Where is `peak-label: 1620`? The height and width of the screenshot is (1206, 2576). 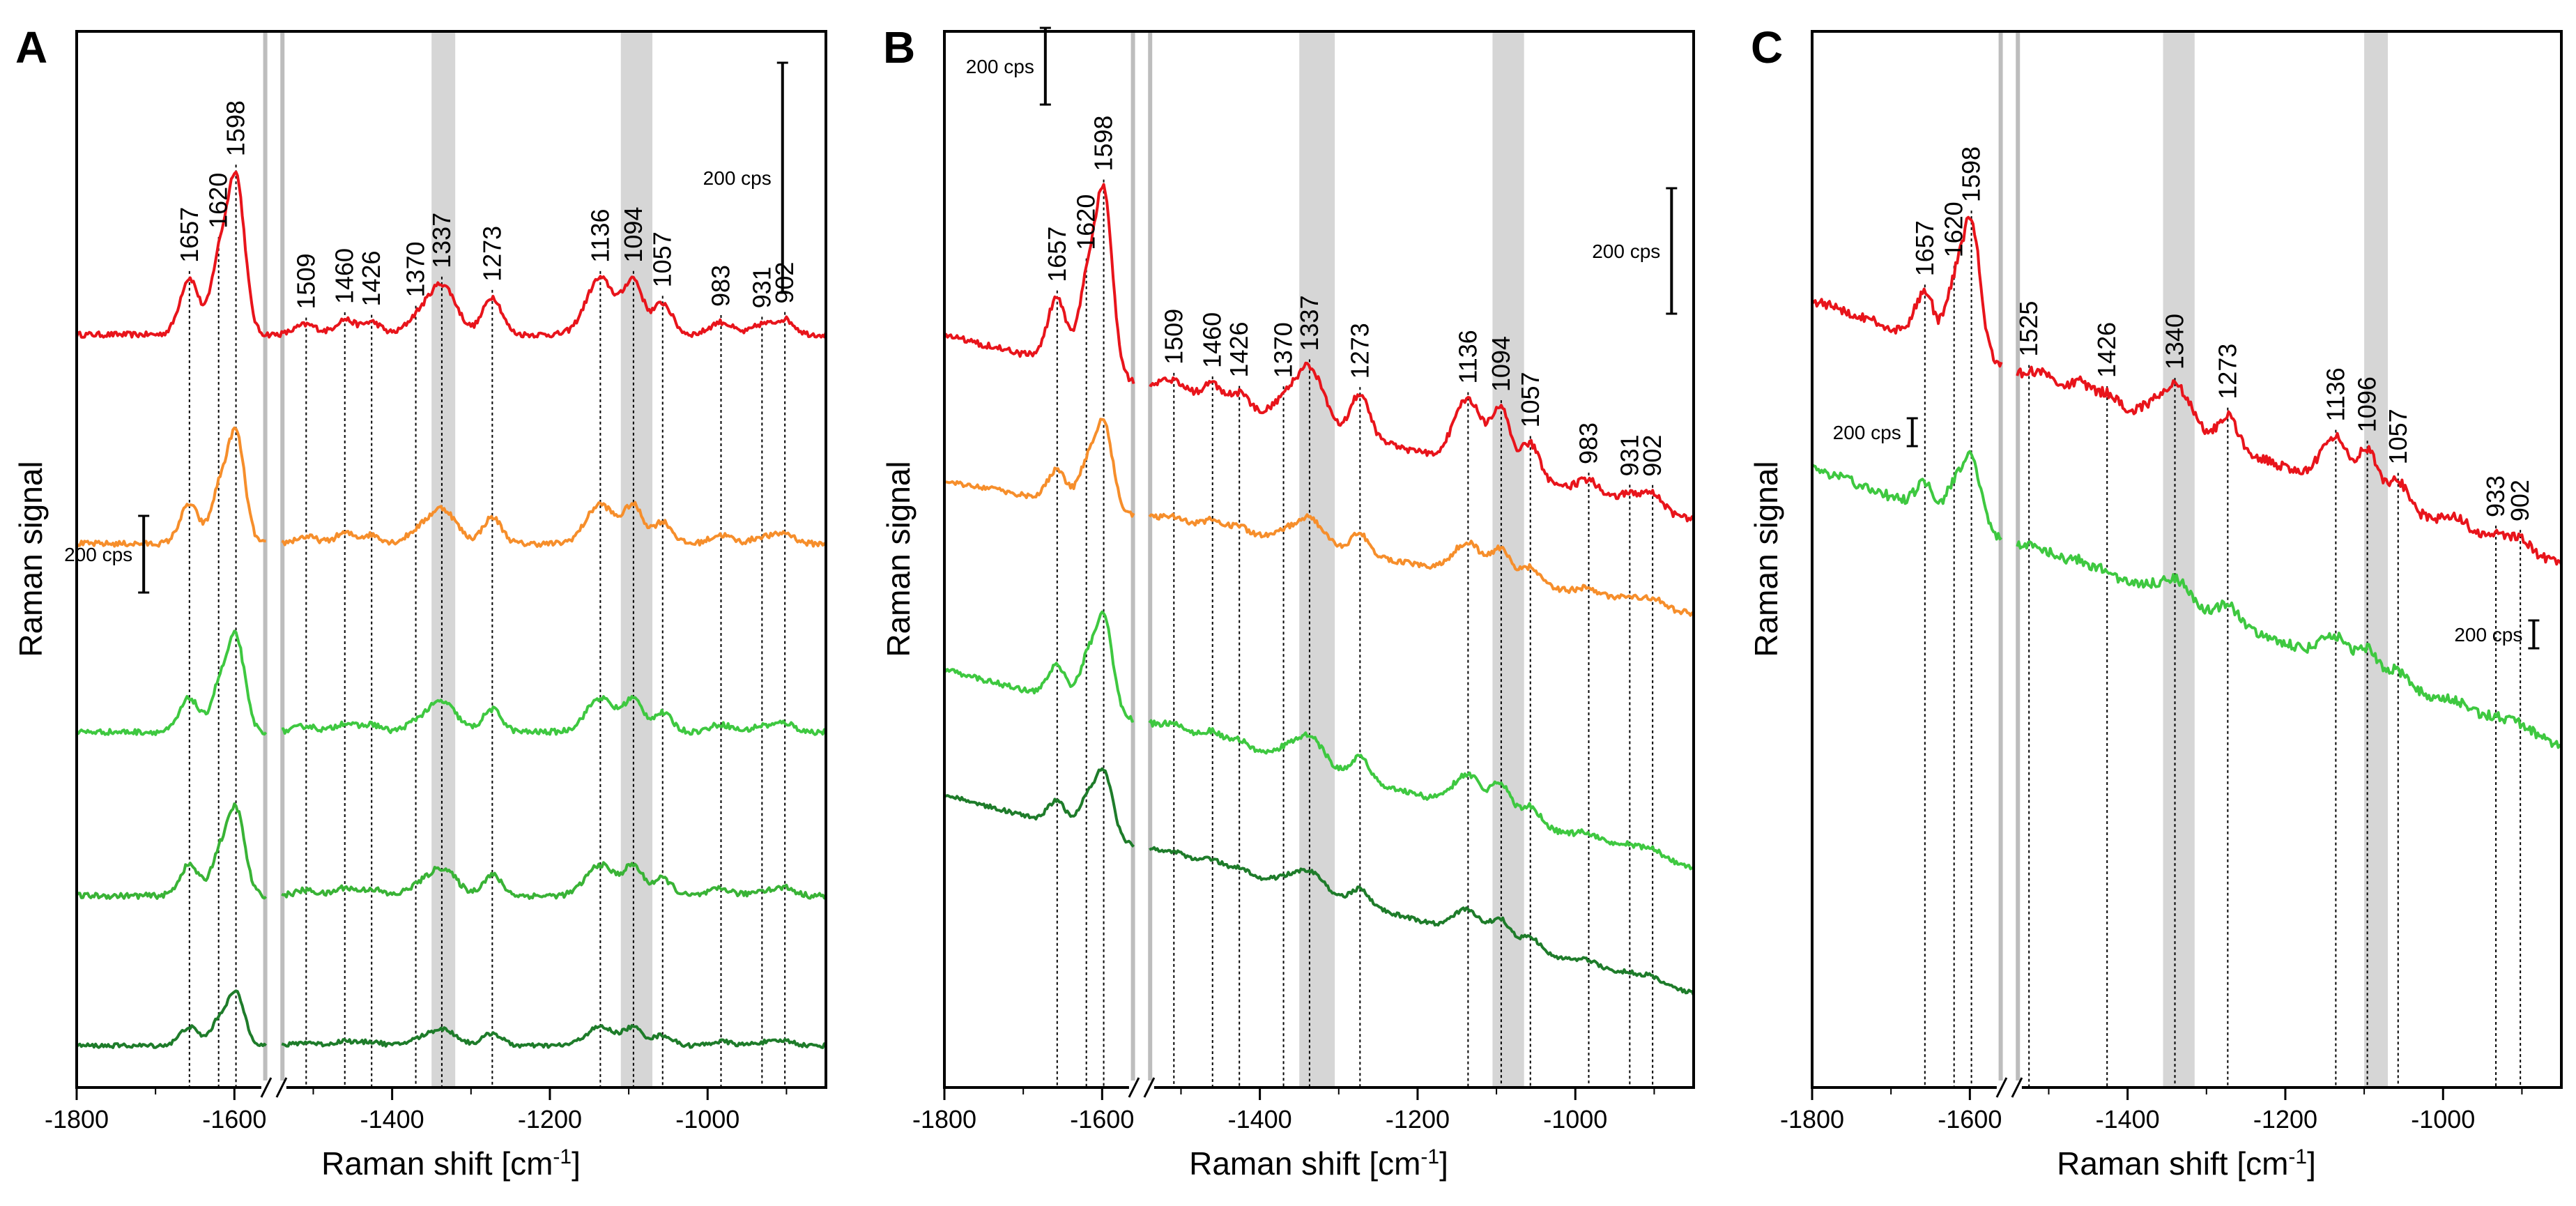 peak-label: 1620 is located at coordinates (1086, 222).